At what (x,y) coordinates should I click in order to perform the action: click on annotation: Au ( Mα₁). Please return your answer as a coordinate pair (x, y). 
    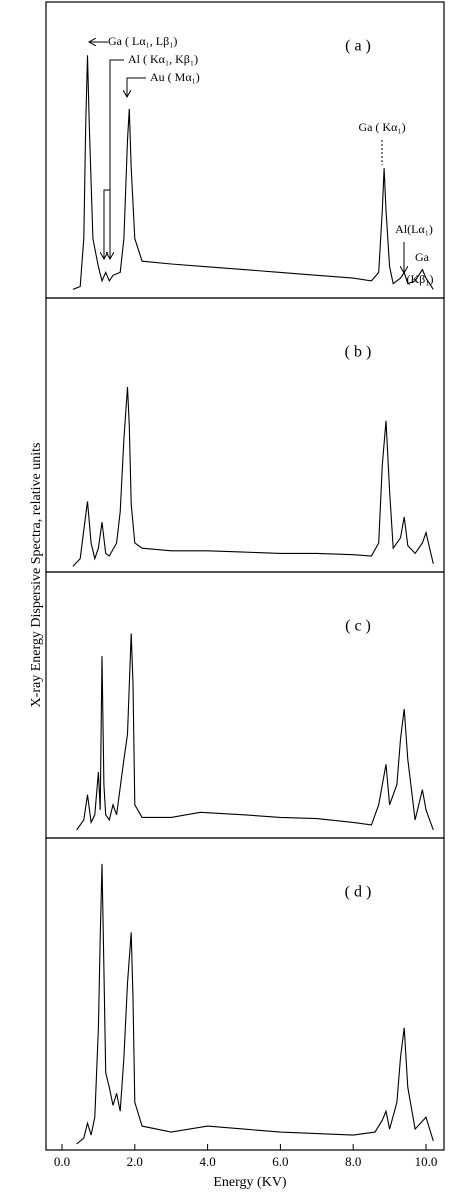
    Looking at the image, I should click on (175, 77).